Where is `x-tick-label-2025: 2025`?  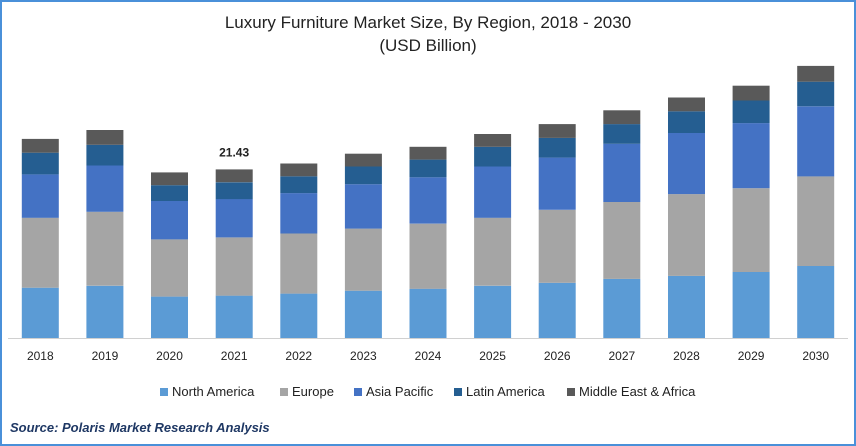 x-tick-label-2025: 2025 is located at coordinates (492, 356).